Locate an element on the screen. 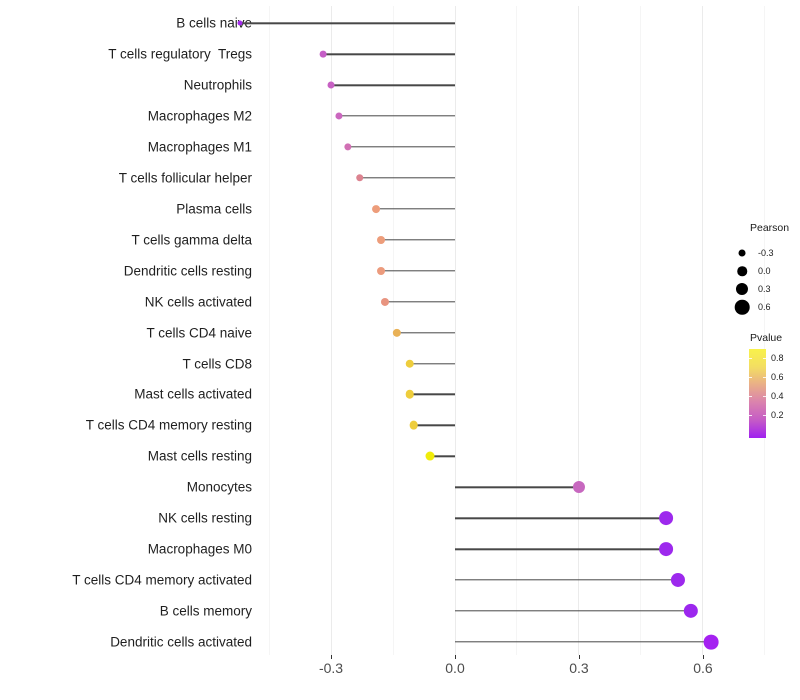  y-axis-label: Macrophages M0 is located at coordinates (199, 549).